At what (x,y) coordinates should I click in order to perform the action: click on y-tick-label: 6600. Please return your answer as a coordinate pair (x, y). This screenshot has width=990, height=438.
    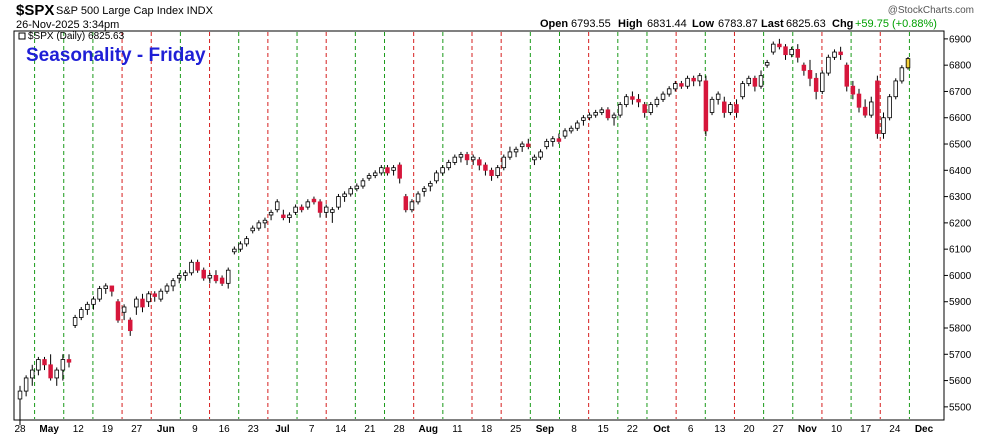
    Looking at the image, I should click on (960, 118).